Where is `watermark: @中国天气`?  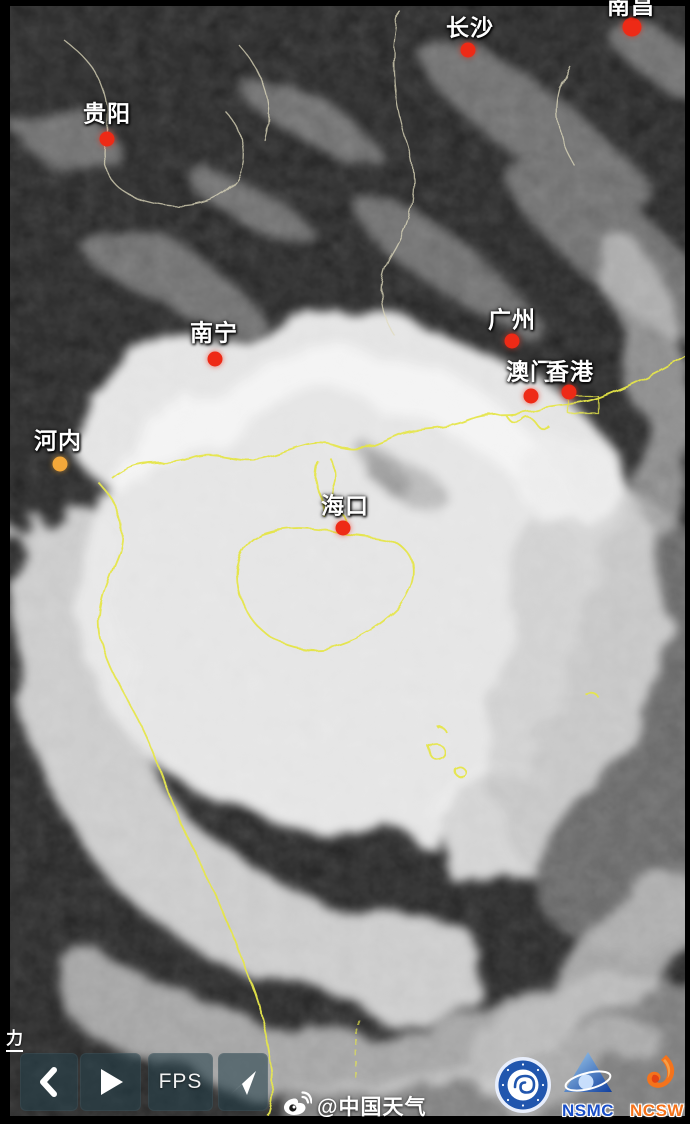
watermark: @中国天气 is located at coordinates (354, 1106).